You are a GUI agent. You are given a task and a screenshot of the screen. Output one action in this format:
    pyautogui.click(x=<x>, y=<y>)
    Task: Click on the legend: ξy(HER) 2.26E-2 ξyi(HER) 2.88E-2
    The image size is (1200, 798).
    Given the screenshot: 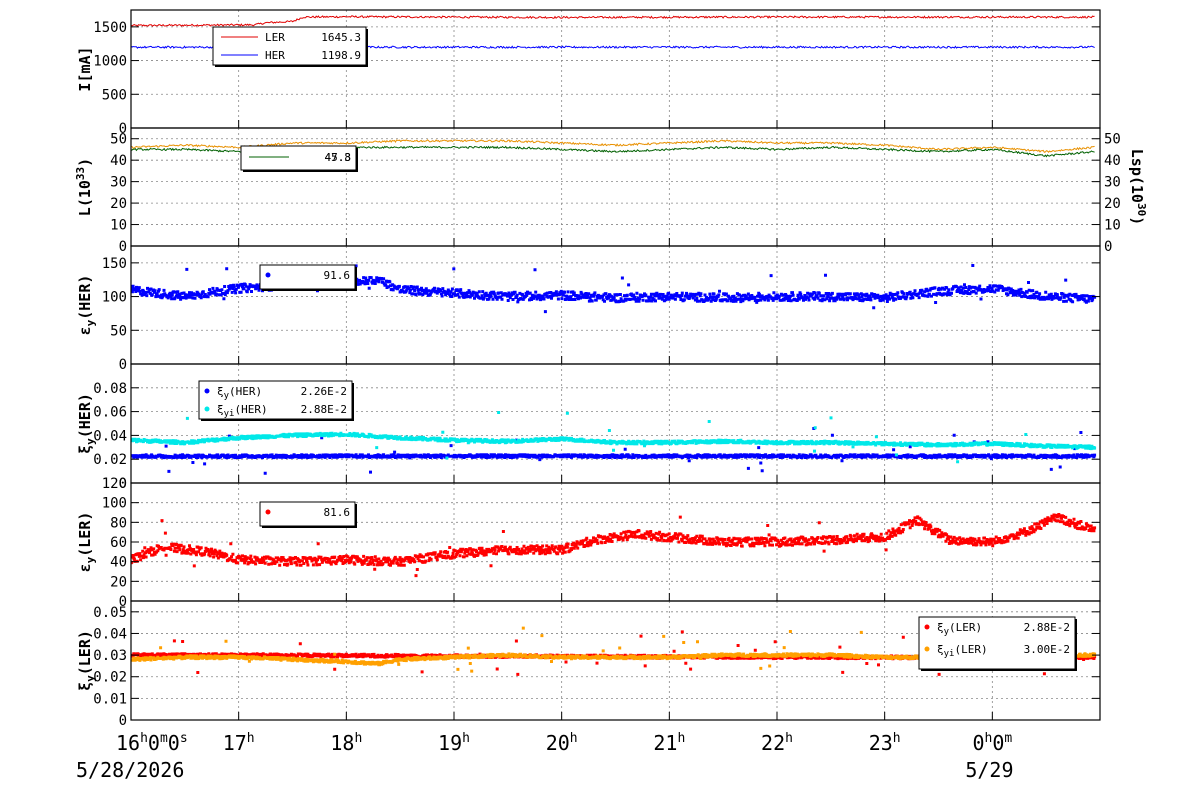 What is the action you would take?
    pyautogui.click(x=276, y=400)
    